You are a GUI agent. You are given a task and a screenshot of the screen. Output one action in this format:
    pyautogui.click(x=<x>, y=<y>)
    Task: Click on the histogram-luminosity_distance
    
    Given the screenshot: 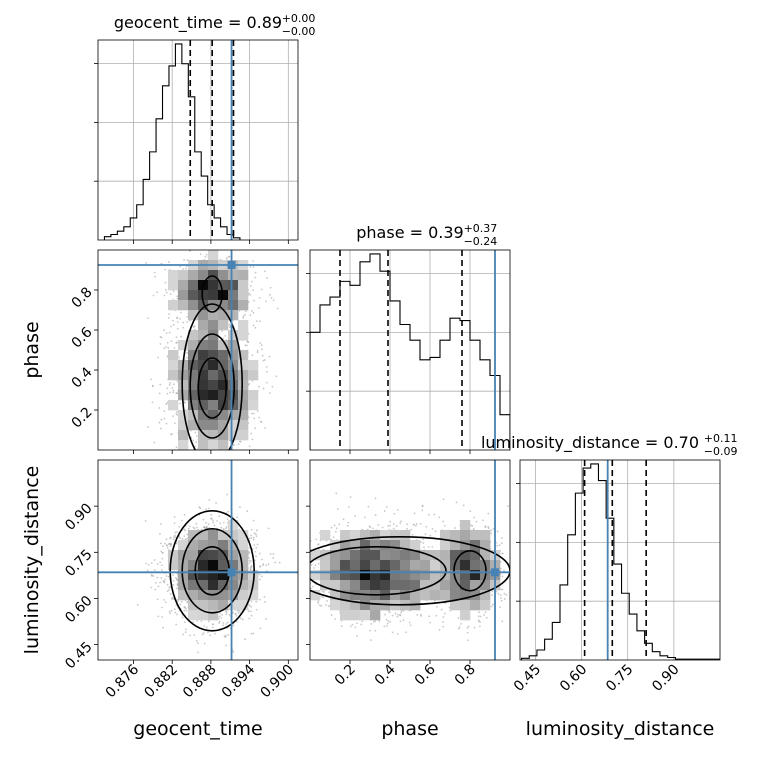 What is the action you would take?
    pyautogui.click(x=620, y=561)
    